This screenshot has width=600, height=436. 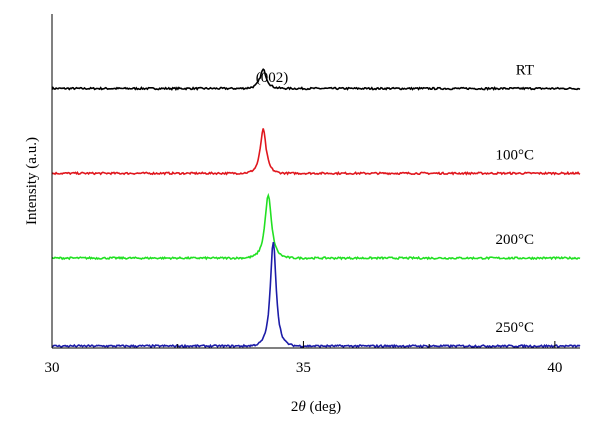 What do you see at coordinates (303, 358) in the screenshot?
I see `ticks-layer: 30 35 40` at bounding box center [303, 358].